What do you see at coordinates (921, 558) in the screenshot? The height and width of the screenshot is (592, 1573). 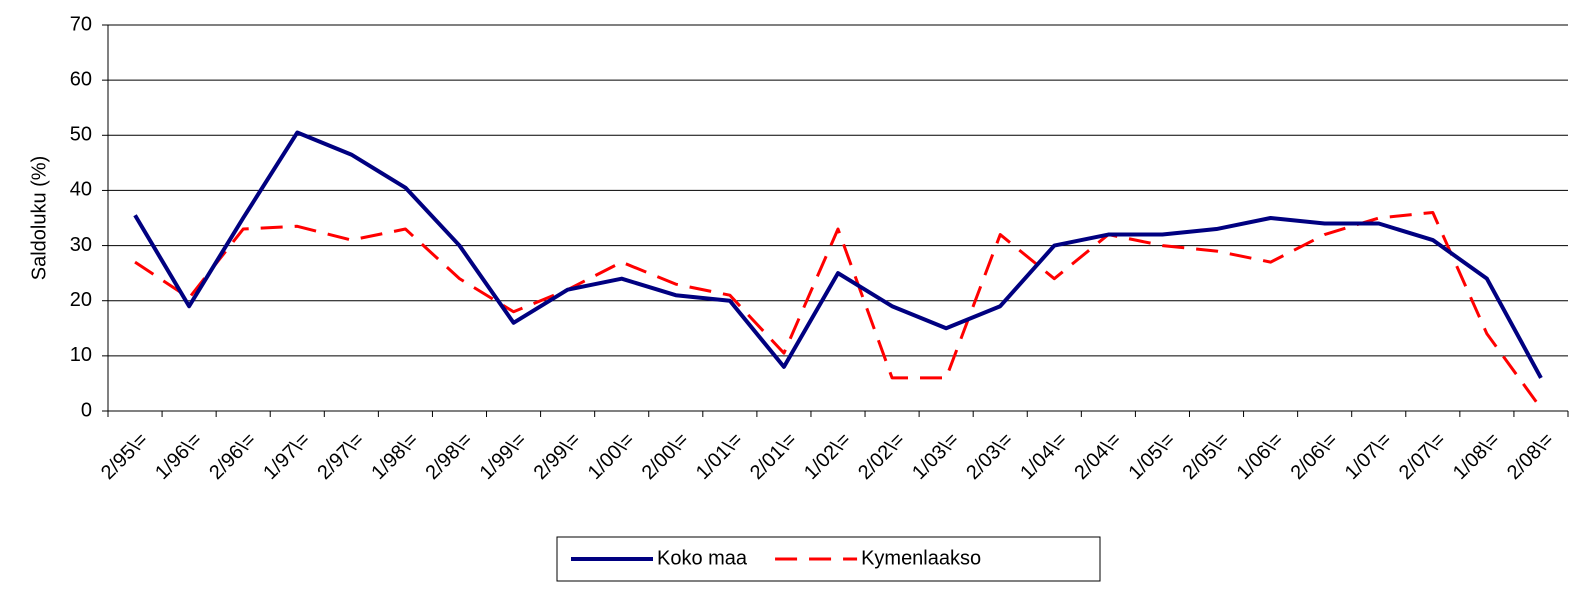 I see `legend-label: Kymenlaakso` at bounding box center [921, 558].